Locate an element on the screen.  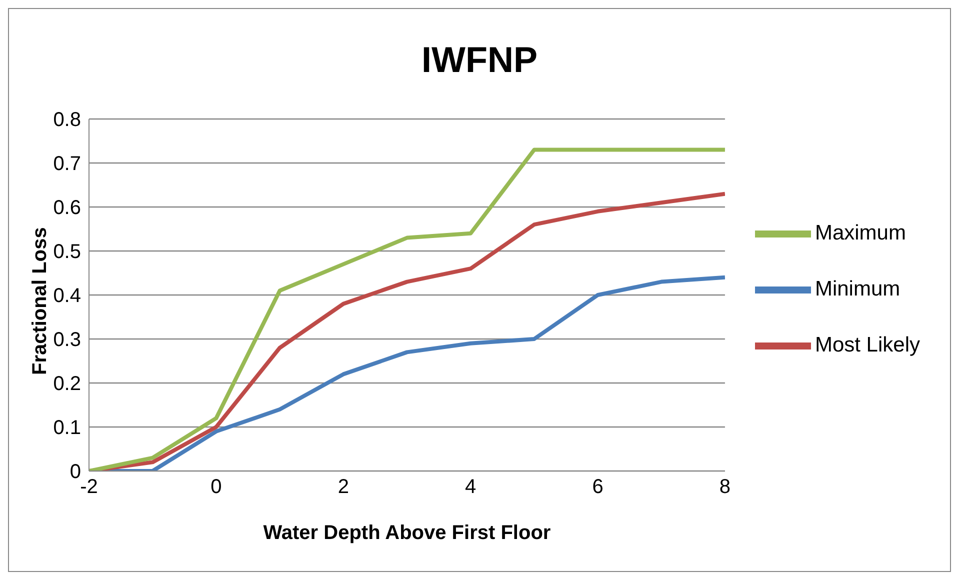
y-tick-label: 0.7 is located at coordinates (67, 164).